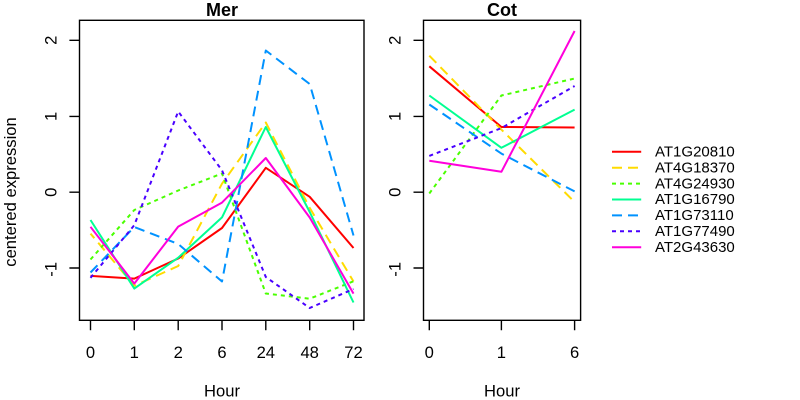 Image resolution: width=800 pixels, height=400 pixels. Describe the element at coordinates (695, 167) in the screenshot. I see `svg-text: AT4G18370` at that location.